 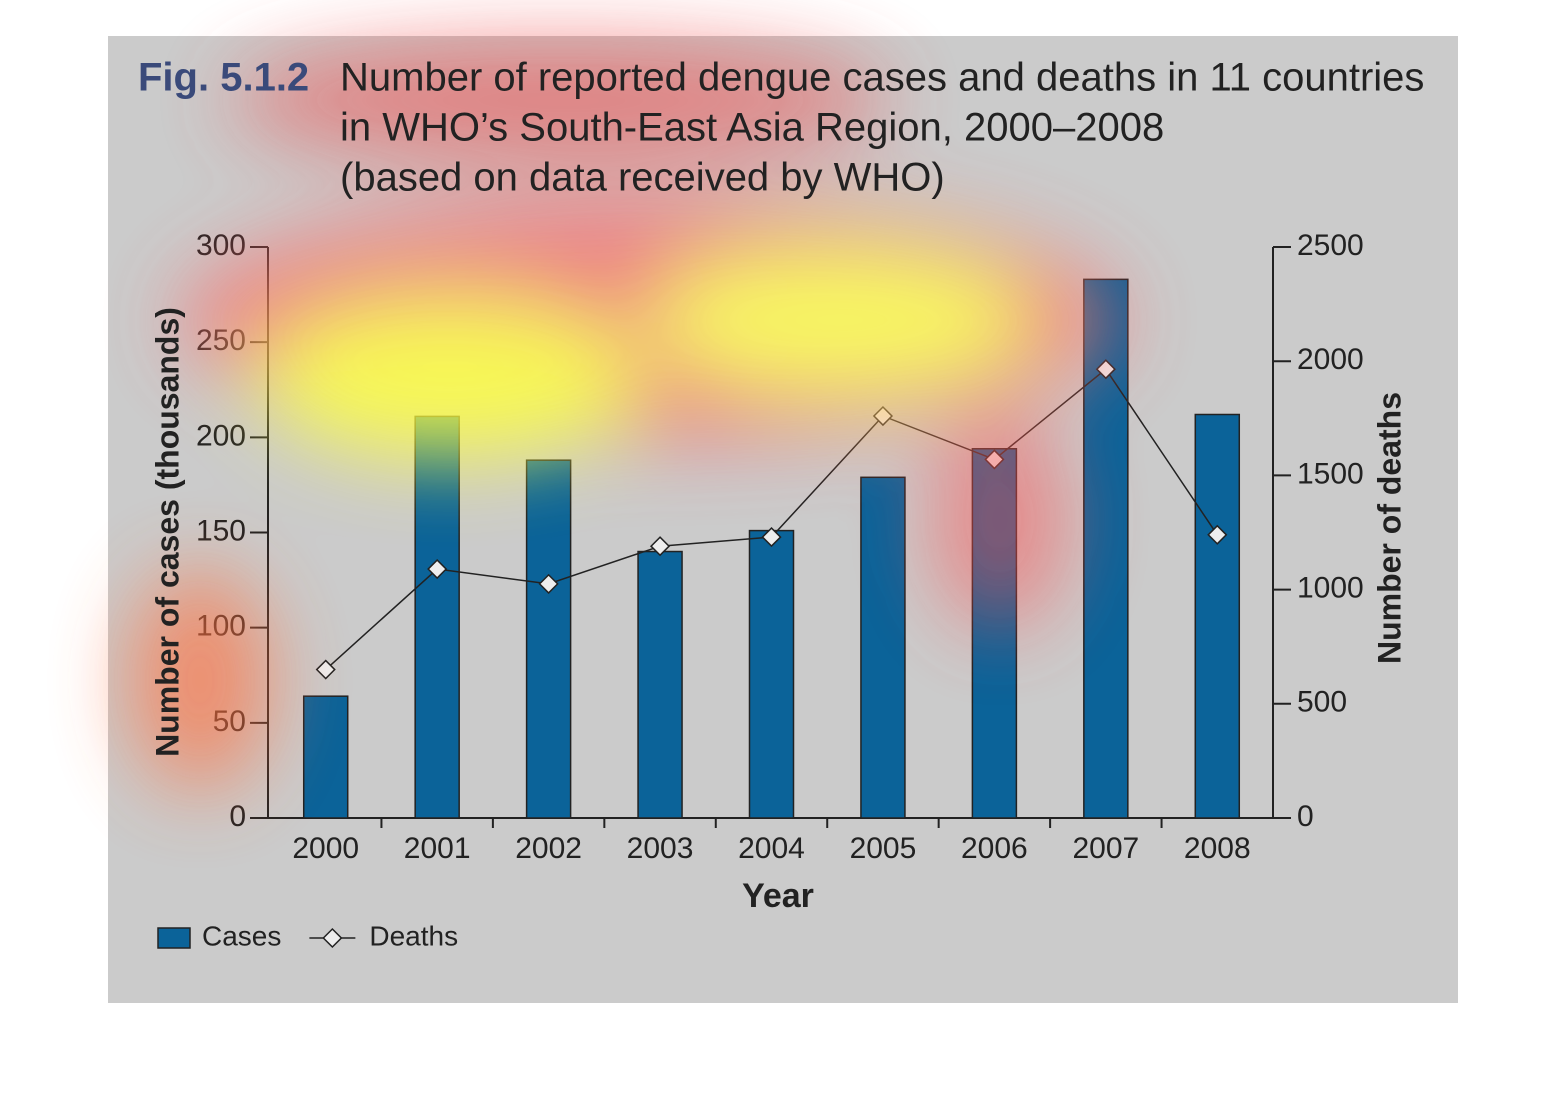 What do you see at coordinates (221, 530) in the screenshot?
I see `y-tick-label: 150` at bounding box center [221, 530].